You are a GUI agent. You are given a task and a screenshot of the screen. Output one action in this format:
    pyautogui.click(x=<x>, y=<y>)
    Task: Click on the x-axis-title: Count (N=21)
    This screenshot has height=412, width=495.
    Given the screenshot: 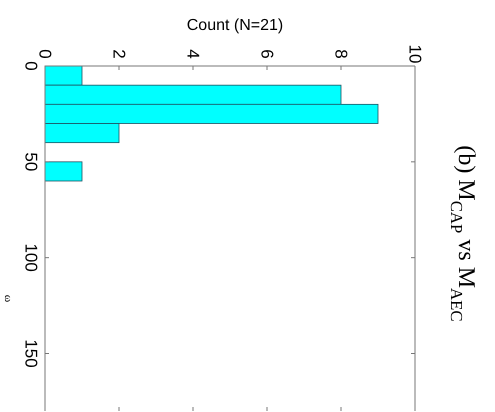 What is the action you would take?
    pyautogui.click(x=235, y=25)
    